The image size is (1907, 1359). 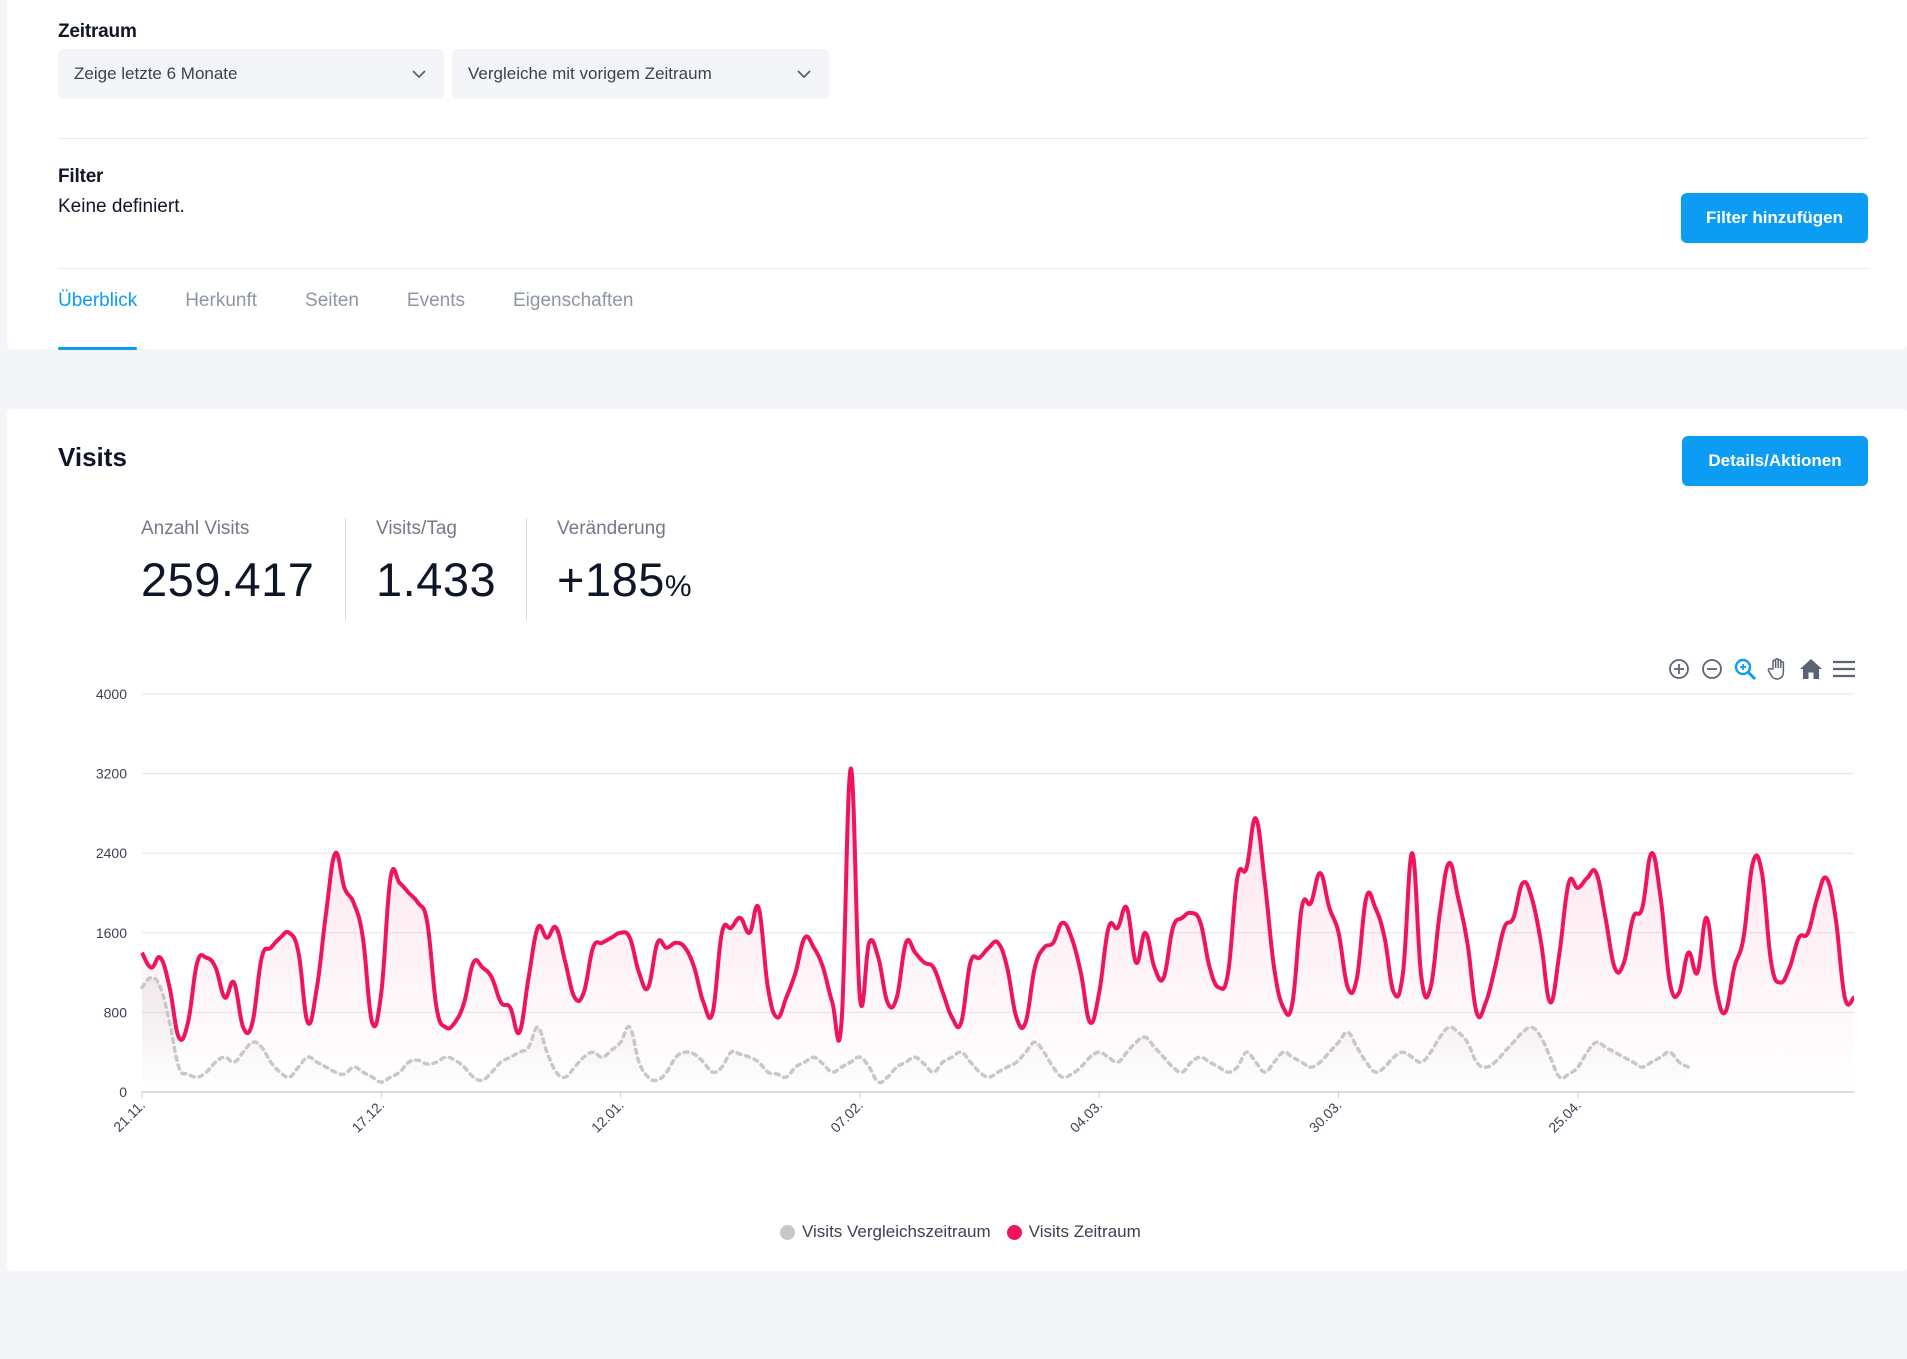 What do you see at coordinates (123, 1092) in the screenshot?
I see `y-tick-label: 0` at bounding box center [123, 1092].